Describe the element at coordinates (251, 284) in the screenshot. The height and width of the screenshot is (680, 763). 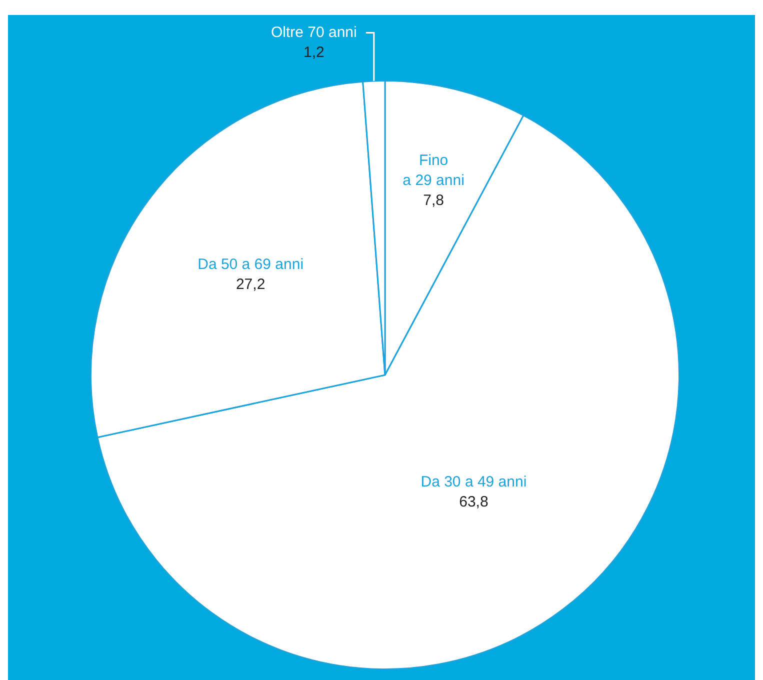
I see `data-label: 27,2` at that location.